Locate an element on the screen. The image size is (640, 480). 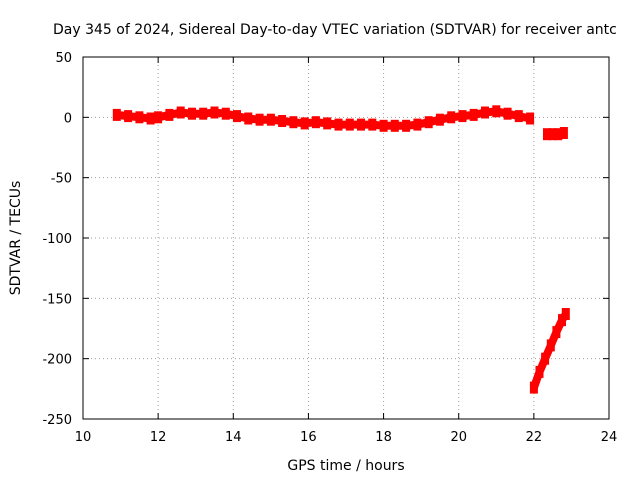
x-tick-label: 12 is located at coordinates (158, 437).